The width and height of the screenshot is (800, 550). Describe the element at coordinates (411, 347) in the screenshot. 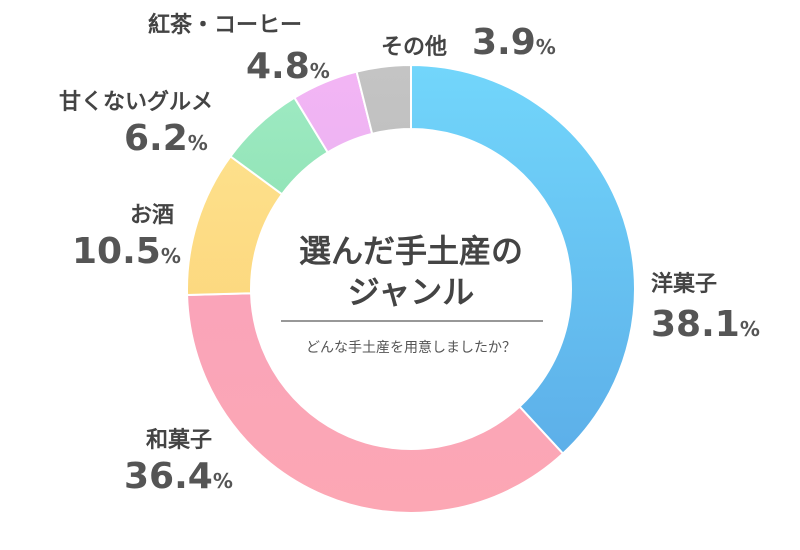

I see `chart-subtitle: どんな手土産を用意しましたか？` at that location.